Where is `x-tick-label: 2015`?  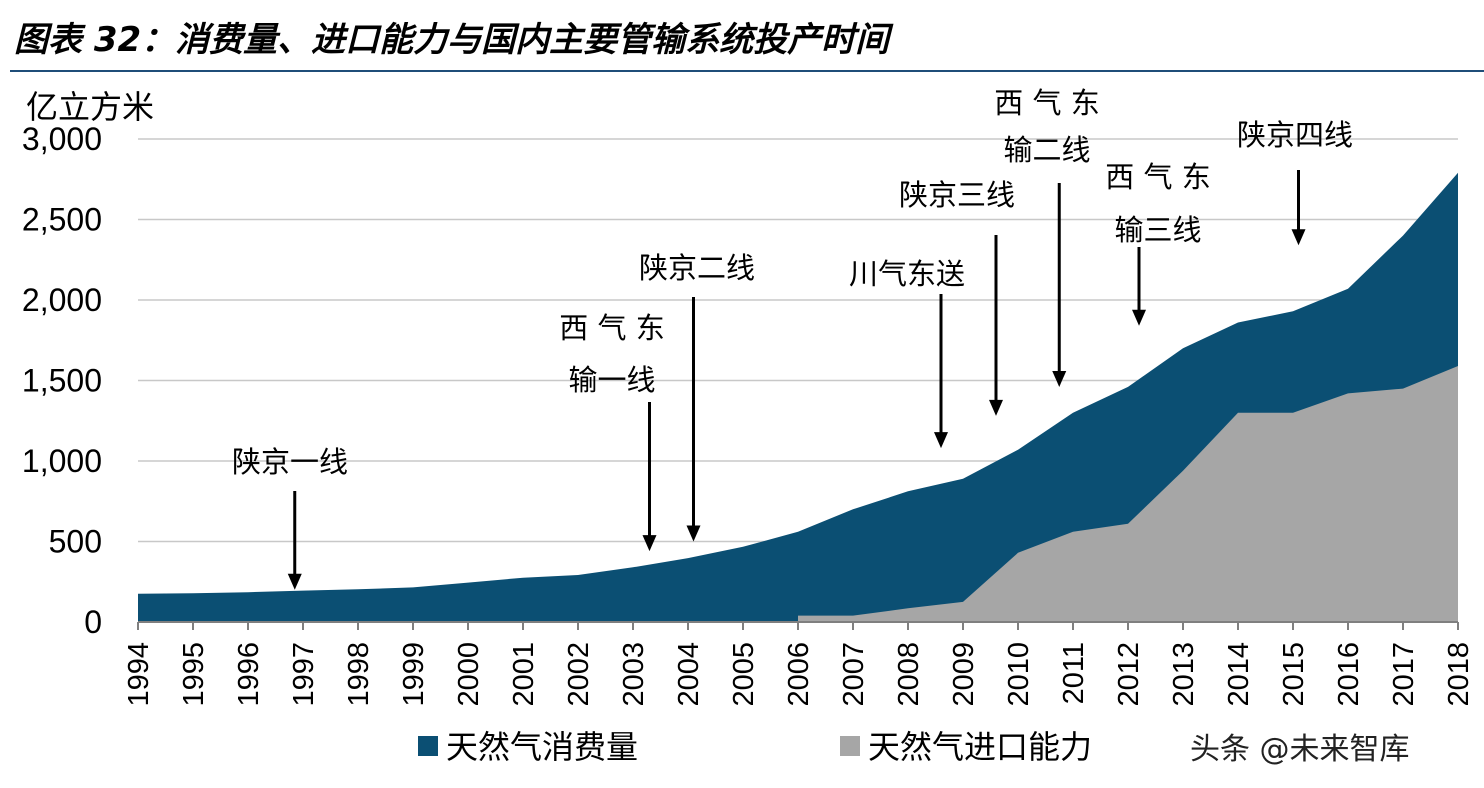
x-tick-label: 2015 is located at coordinates (1294, 674).